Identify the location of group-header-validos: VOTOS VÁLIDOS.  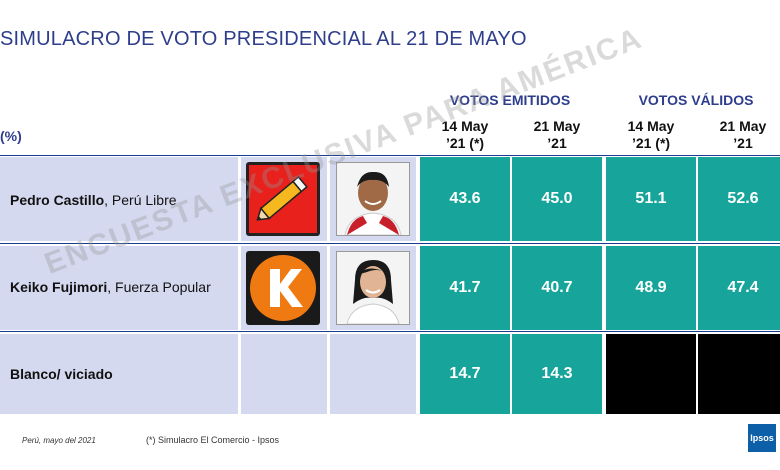
(696, 100).